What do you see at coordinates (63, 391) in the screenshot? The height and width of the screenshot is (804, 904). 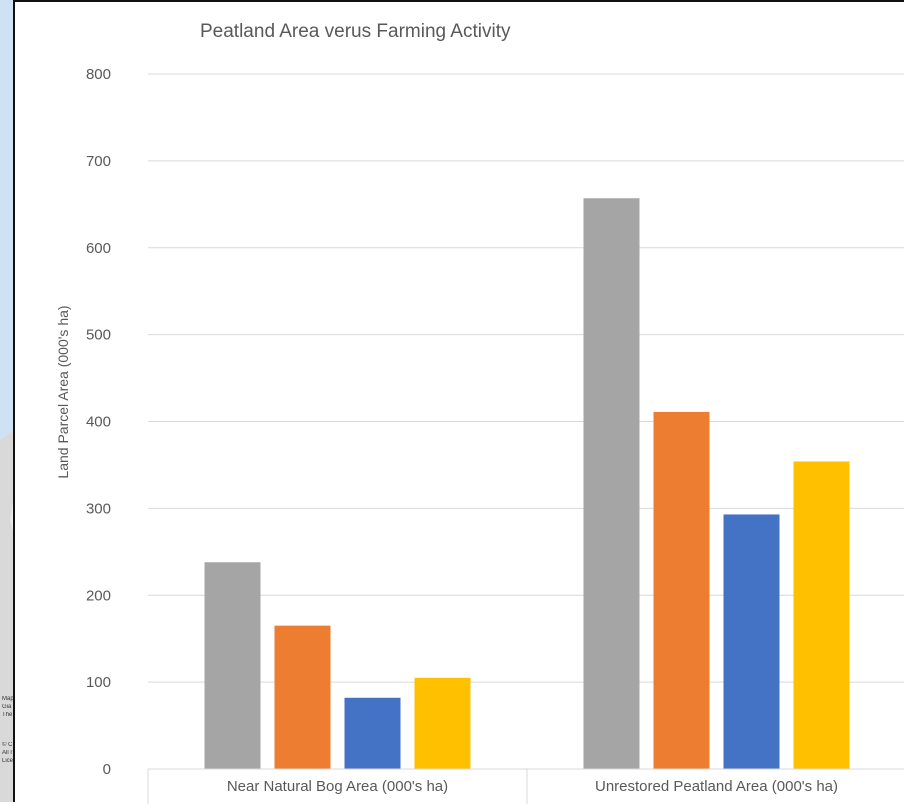 I see `y-axis-title: Land Parcel Area (000's ha)` at bounding box center [63, 391].